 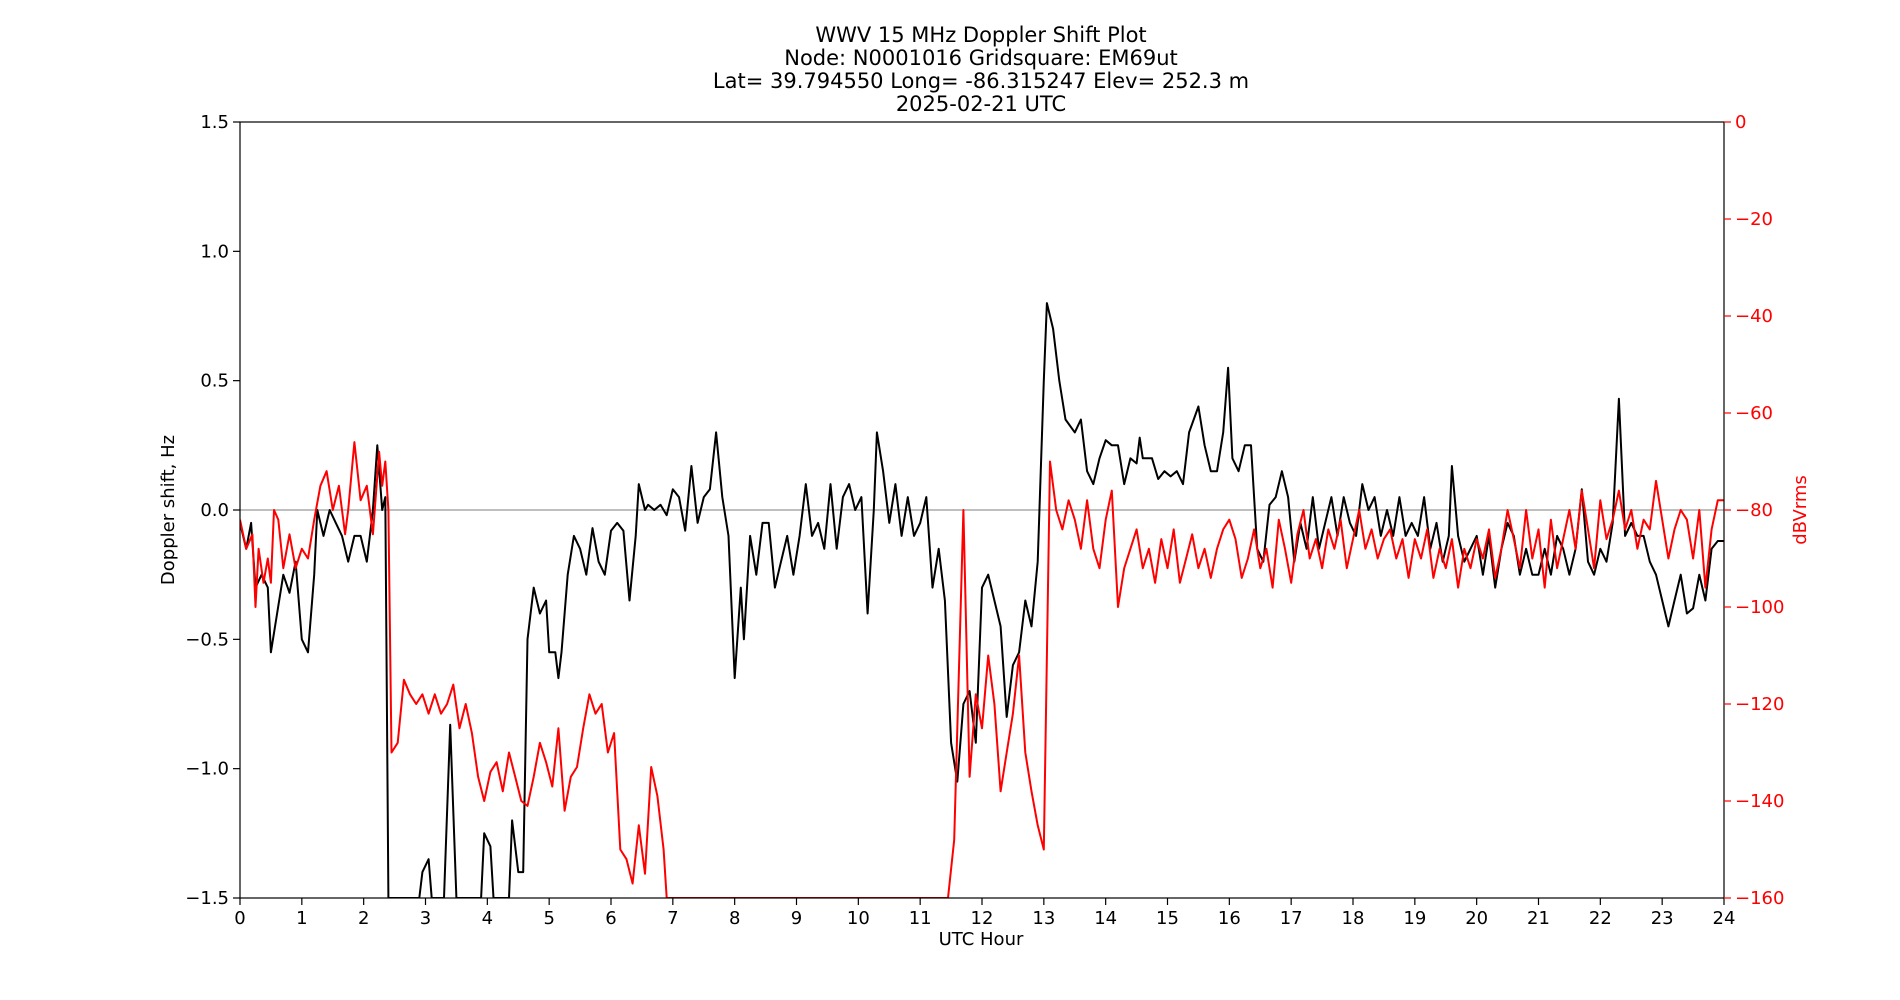 I want to click on x-tick-label: 24, so click(x=1724, y=918).